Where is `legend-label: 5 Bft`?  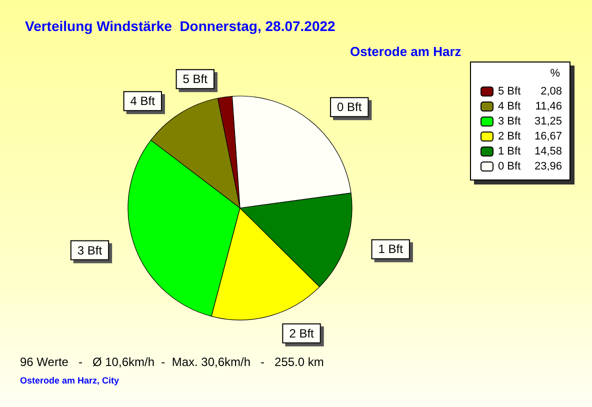 legend-label: 5 Bft is located at coordinates (509, 92).